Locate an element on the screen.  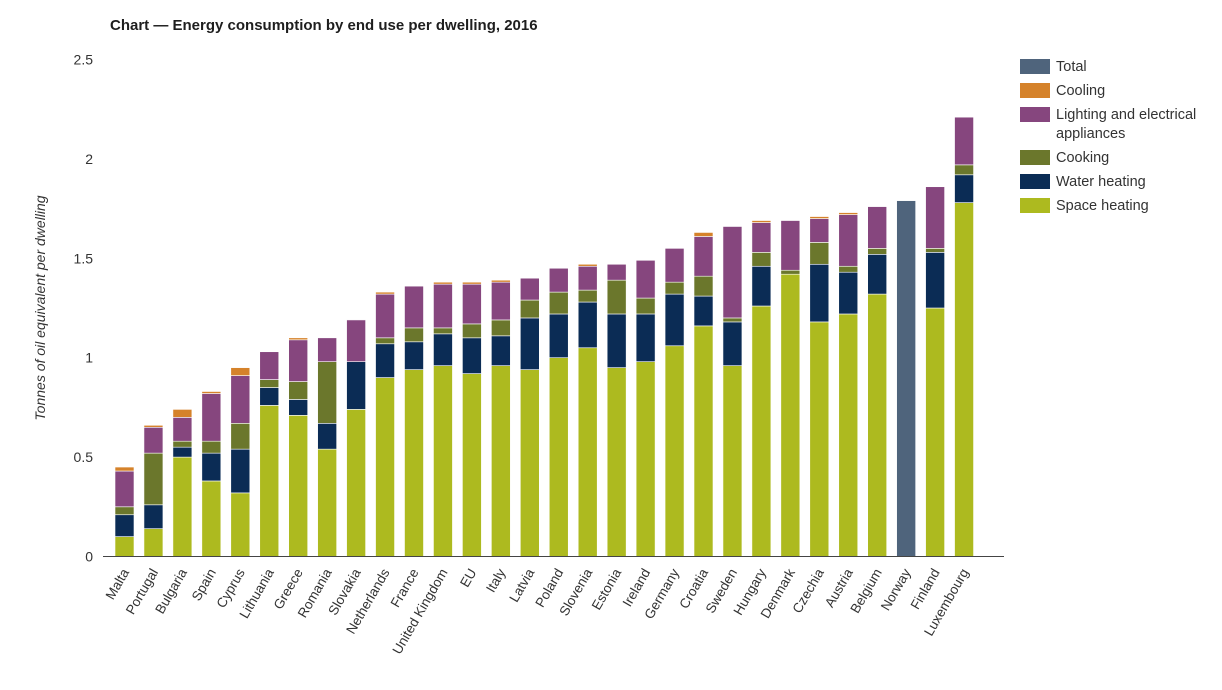
bar-segment: Romania — Space heating: 0.54 is located at coordinates (327, 502).